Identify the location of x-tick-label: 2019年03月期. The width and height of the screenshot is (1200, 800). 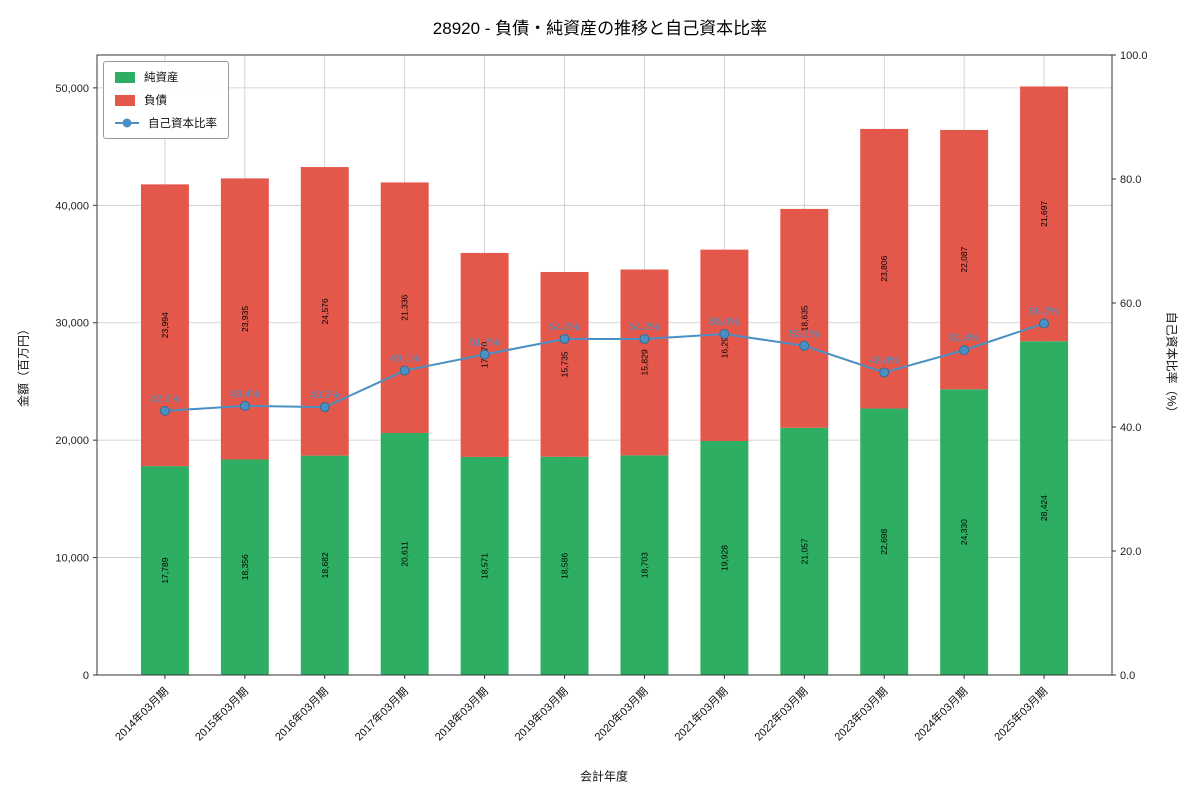
(540, 713).